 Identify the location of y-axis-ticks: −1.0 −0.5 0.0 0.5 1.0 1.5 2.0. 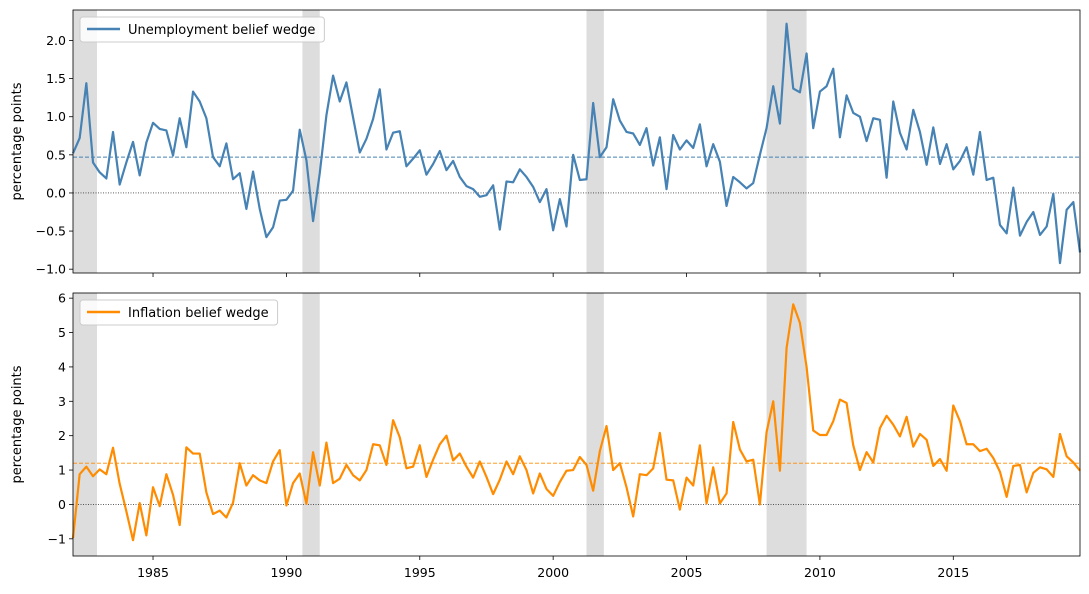
(54, 155).